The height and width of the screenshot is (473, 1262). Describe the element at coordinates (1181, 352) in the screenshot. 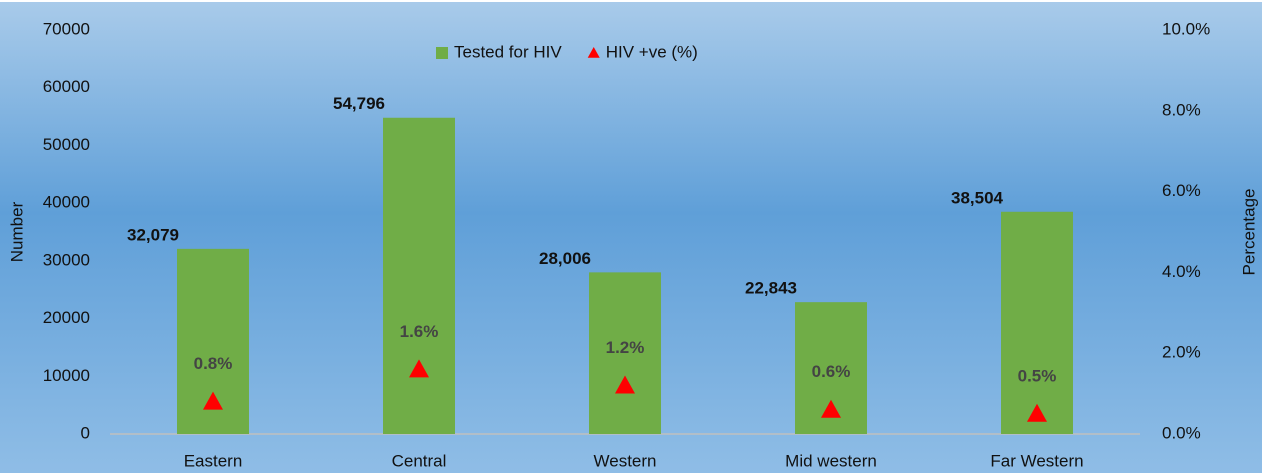

I see `y2-tick-label: 2.0%` at that location.